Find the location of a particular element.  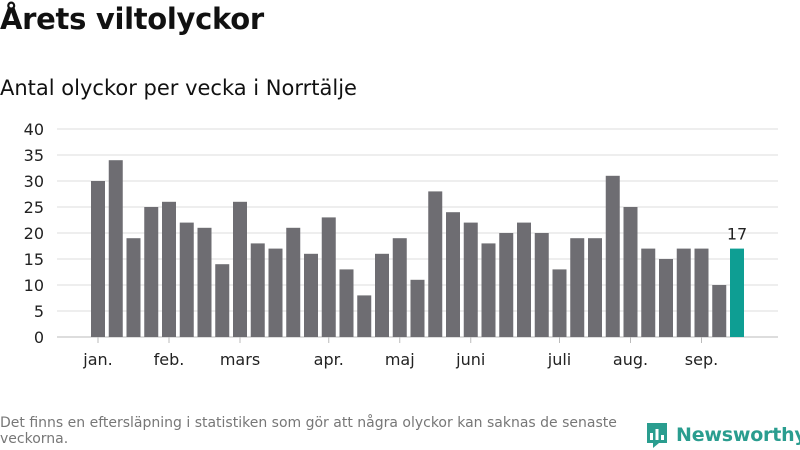

x-tick-label: juli is located at coordinates (559, 359).